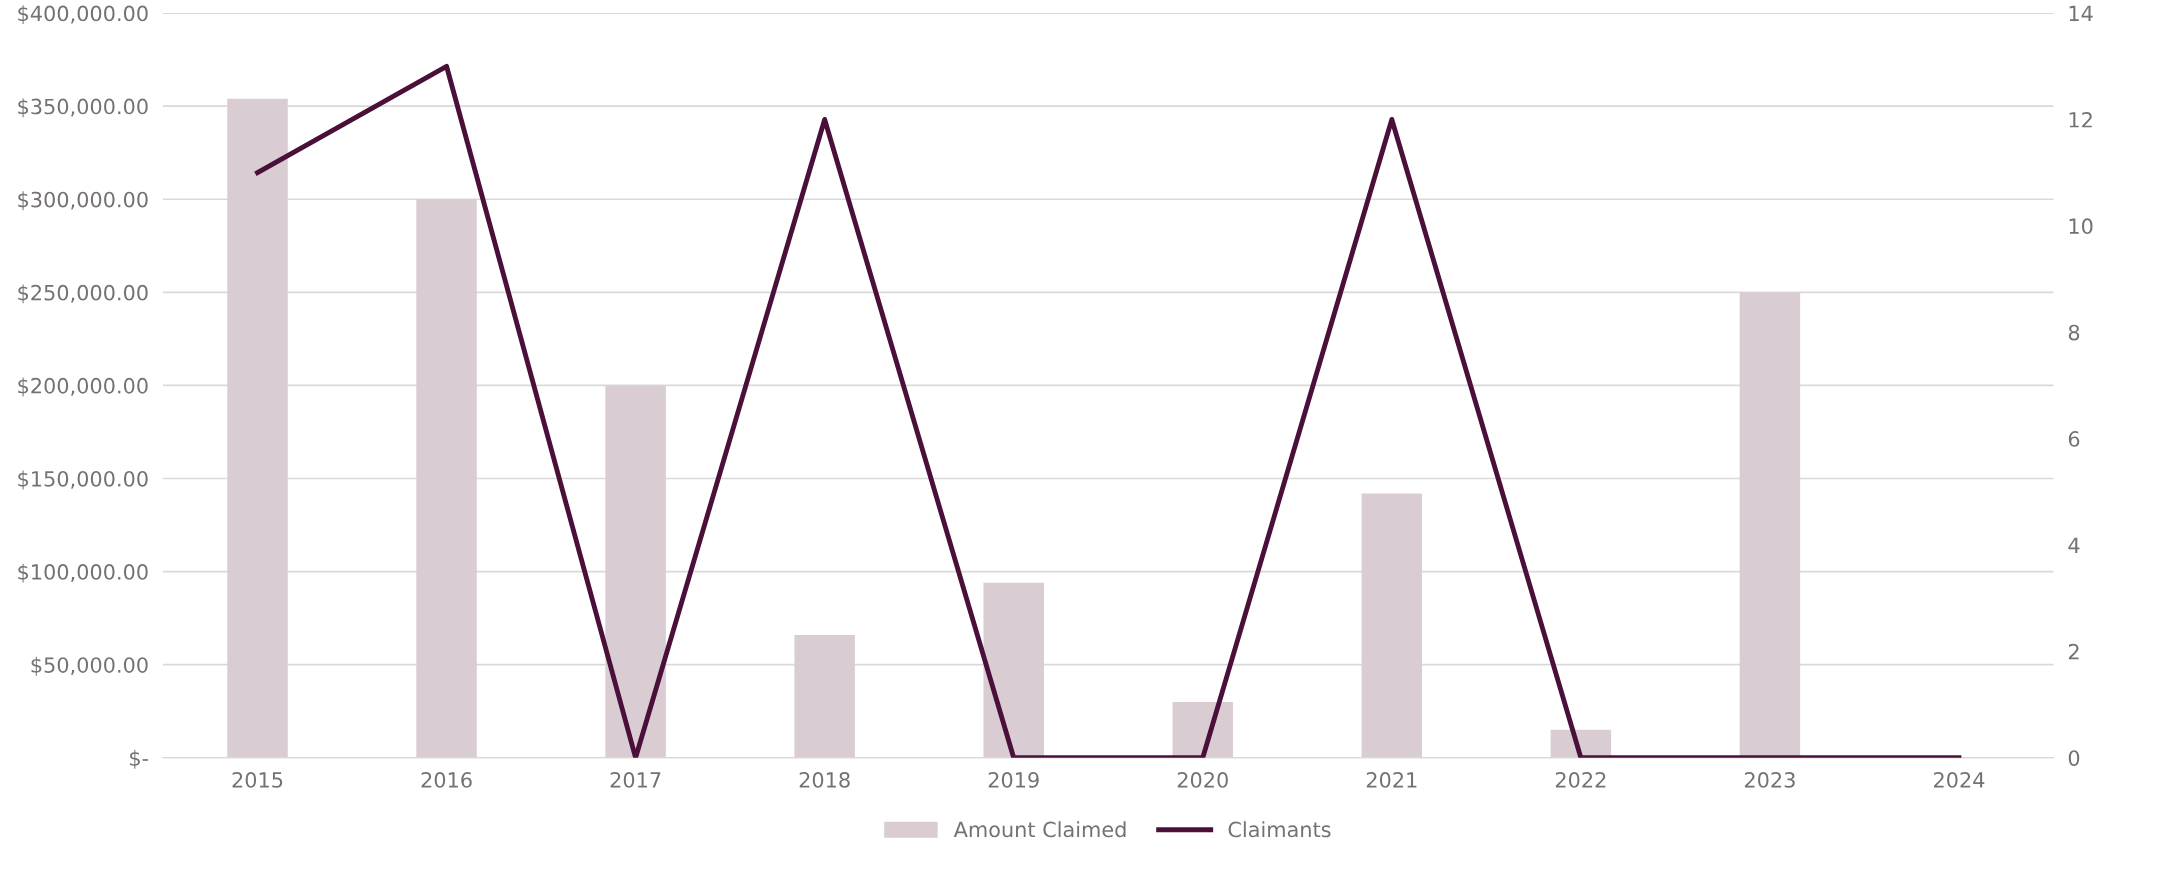 This screenshot has height=871, width=2173. What do you see at coordinates (83, 480) in the screenshot?
I see `y-tick-label: $150,000.00` at bounding box center [83, 480].